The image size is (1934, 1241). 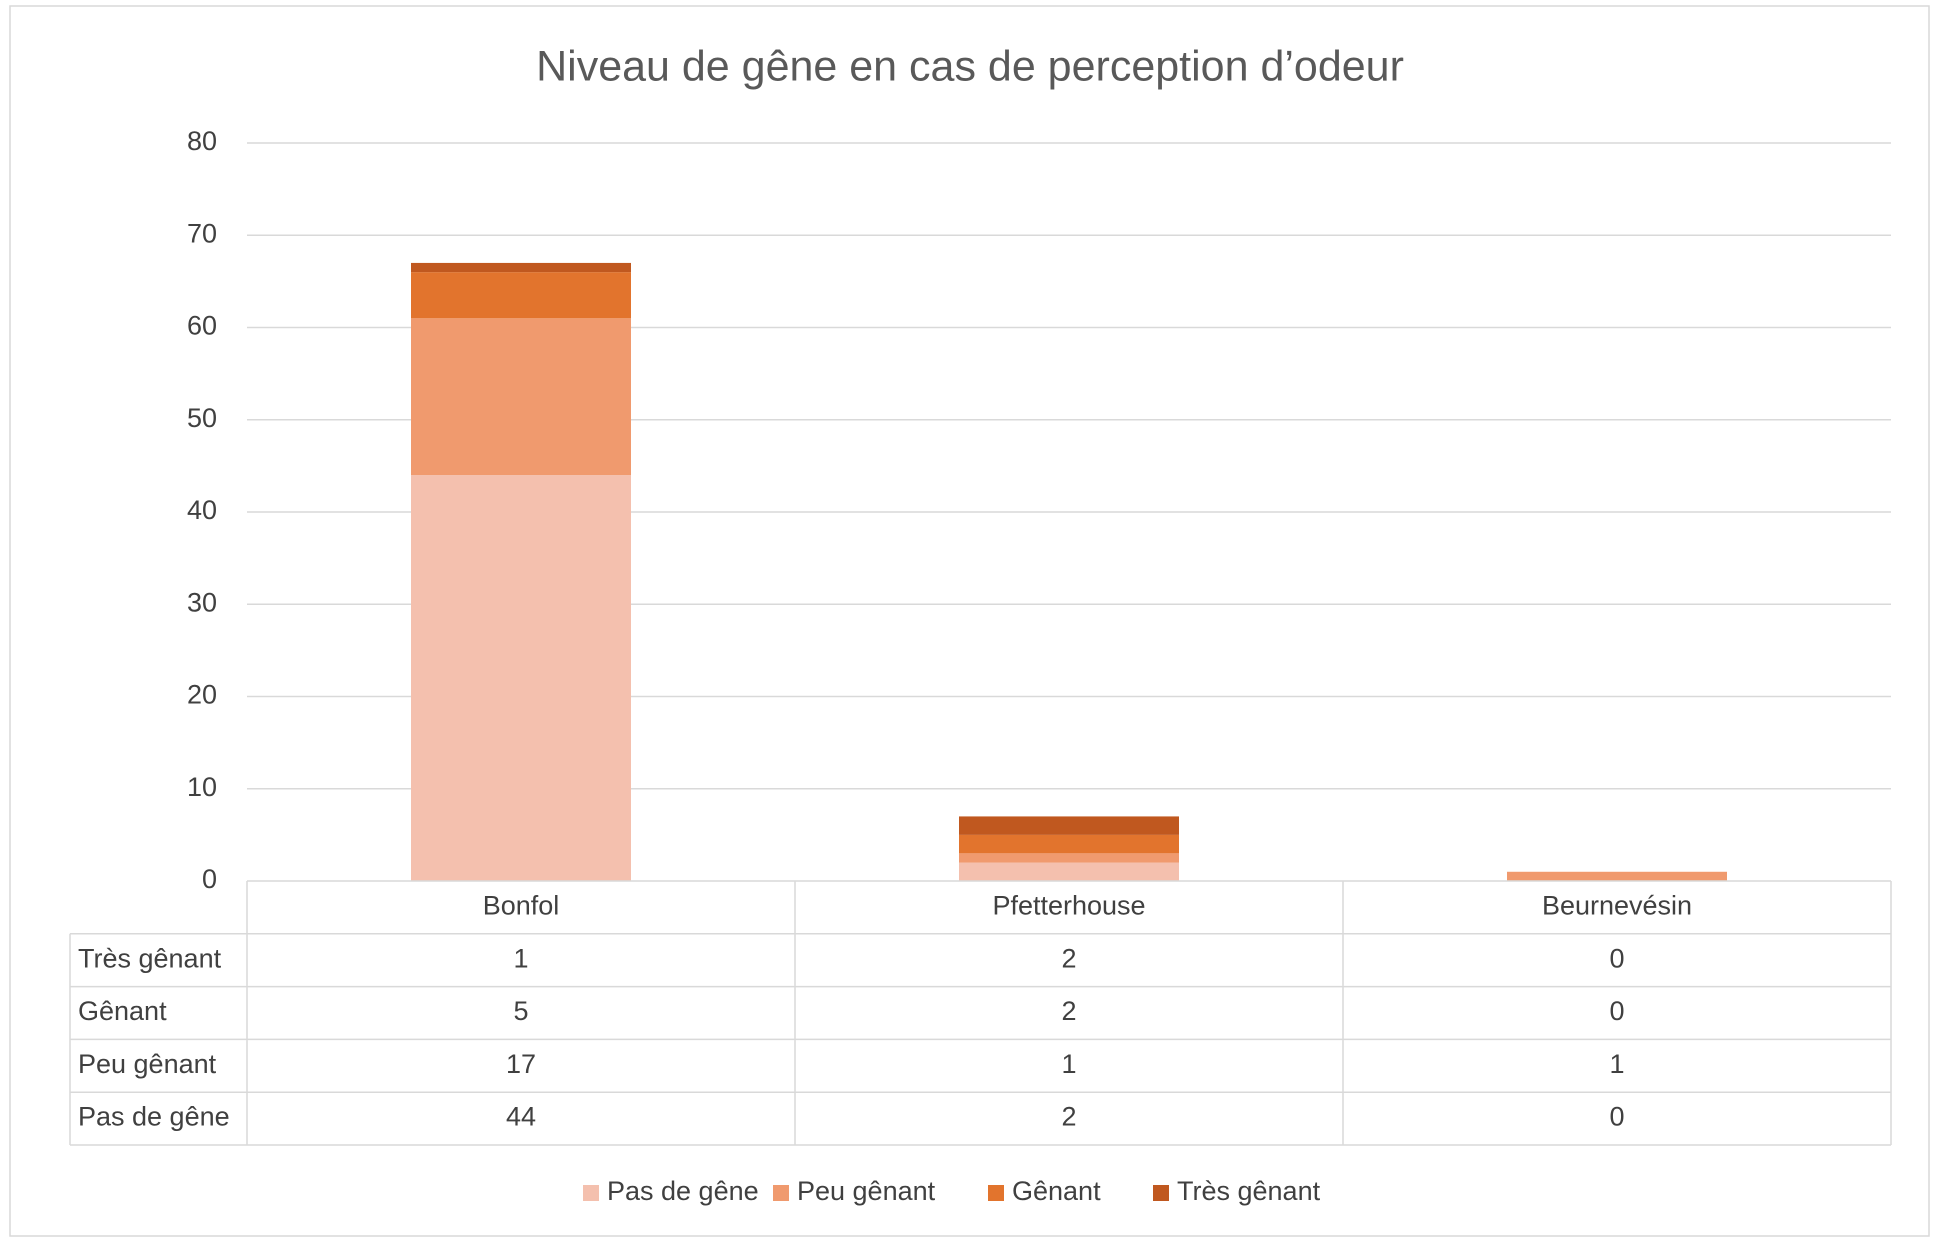 I want to click on table-row-label: Pas de gêne, so click(x=154, y=1117).